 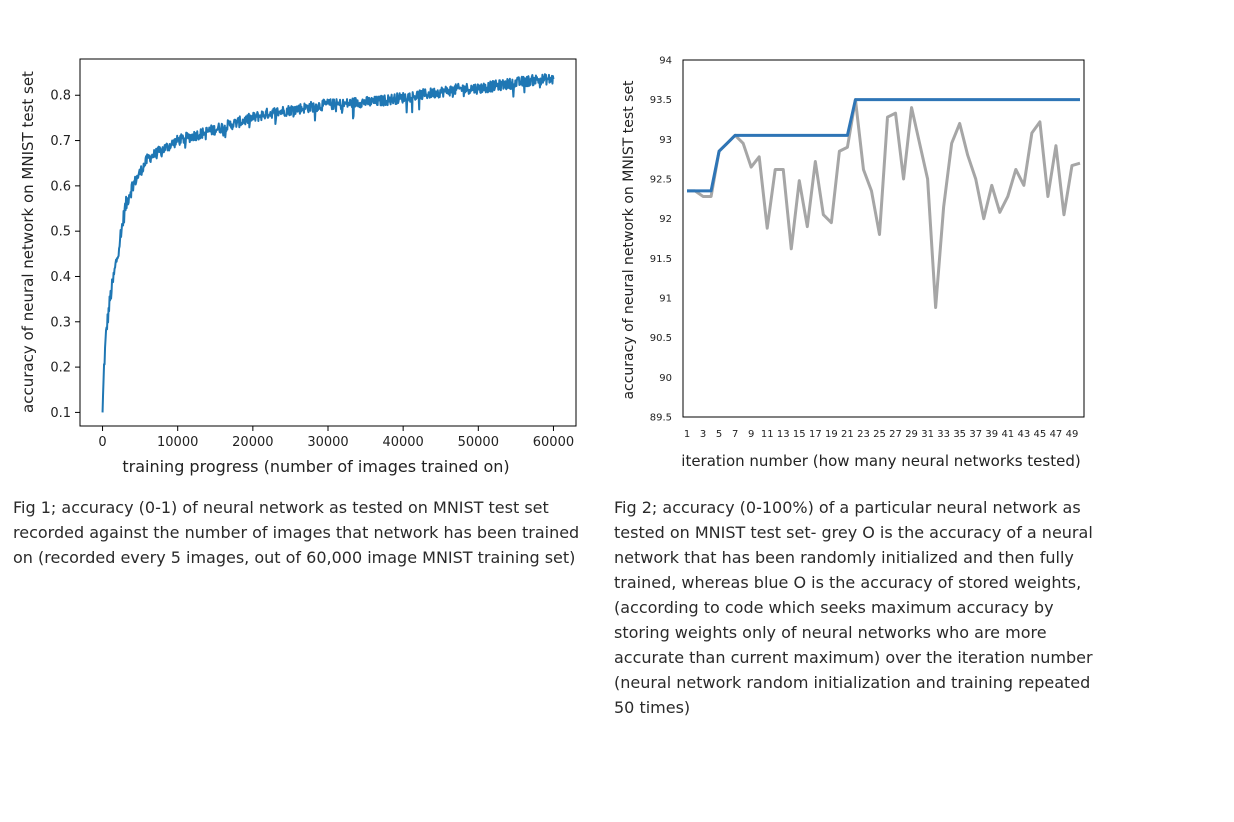 I want to click on fig2-x-tick-label: 17, so click(x=815, y=434).